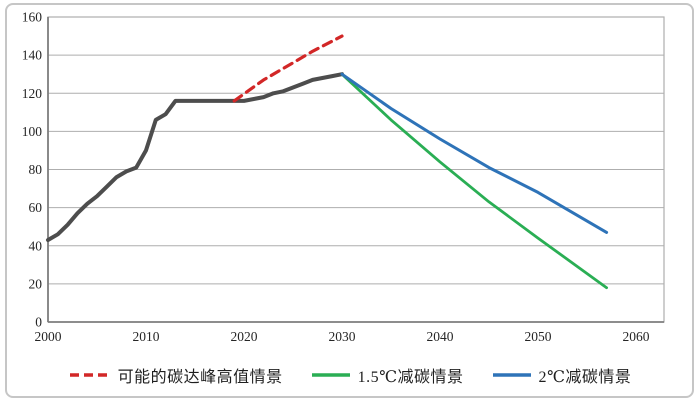 The image size is (700, 404). What do you see at coordinates (32, 17) in the screenshot?
I see `y-tick-label-160: 160` at bounding box center [32, 17].